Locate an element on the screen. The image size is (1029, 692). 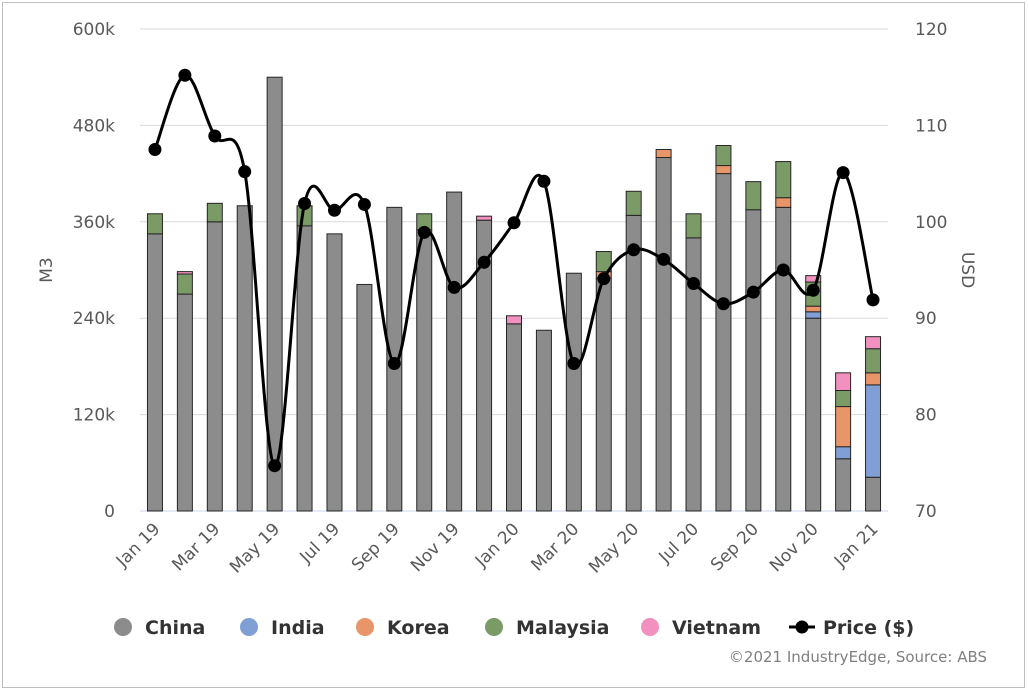
source-note: ©2021 IndustryEdge, Source: ABS is located at coordinates (858, 657).